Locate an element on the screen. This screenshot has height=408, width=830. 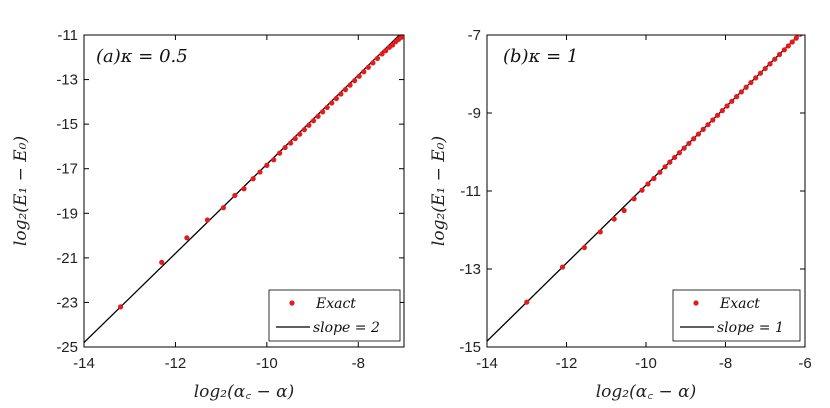
panel-b-y-tick-label: -7 is located at coordinates (474, 35).